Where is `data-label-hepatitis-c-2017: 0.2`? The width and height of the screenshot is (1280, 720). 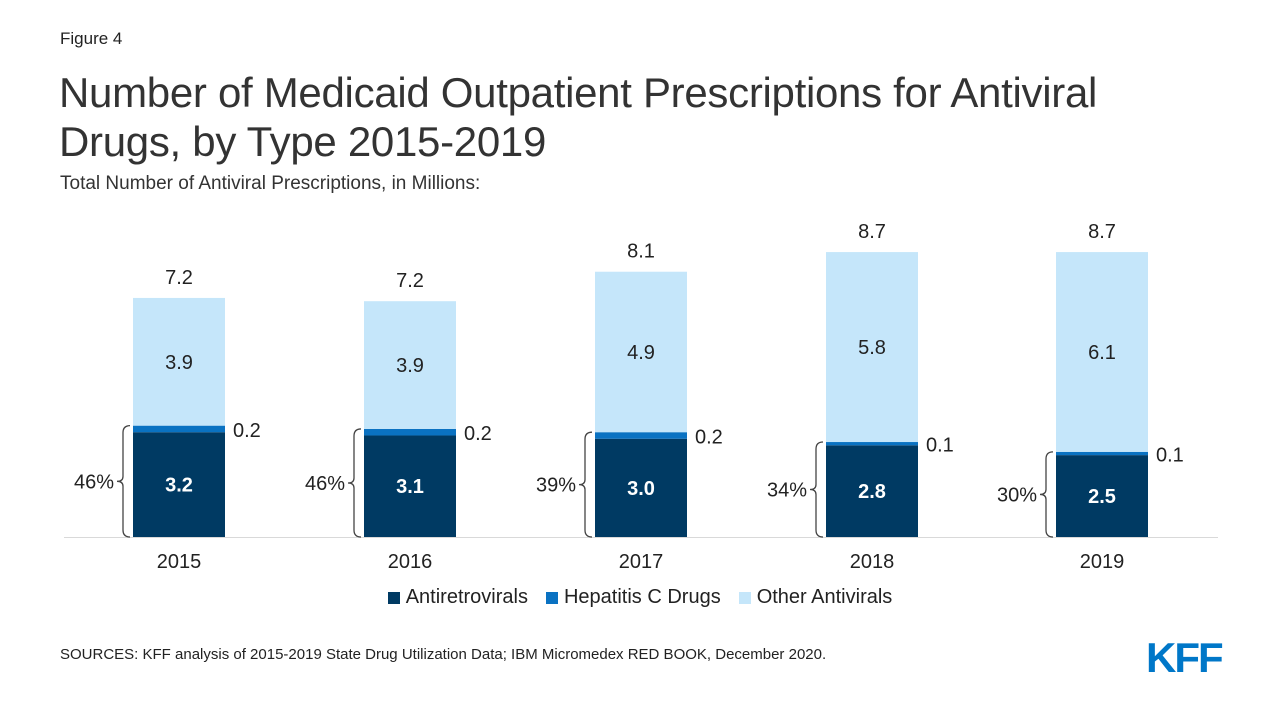
data-label-hepatitis-c-2017: 0.2 is located at coordinates (709, 437).